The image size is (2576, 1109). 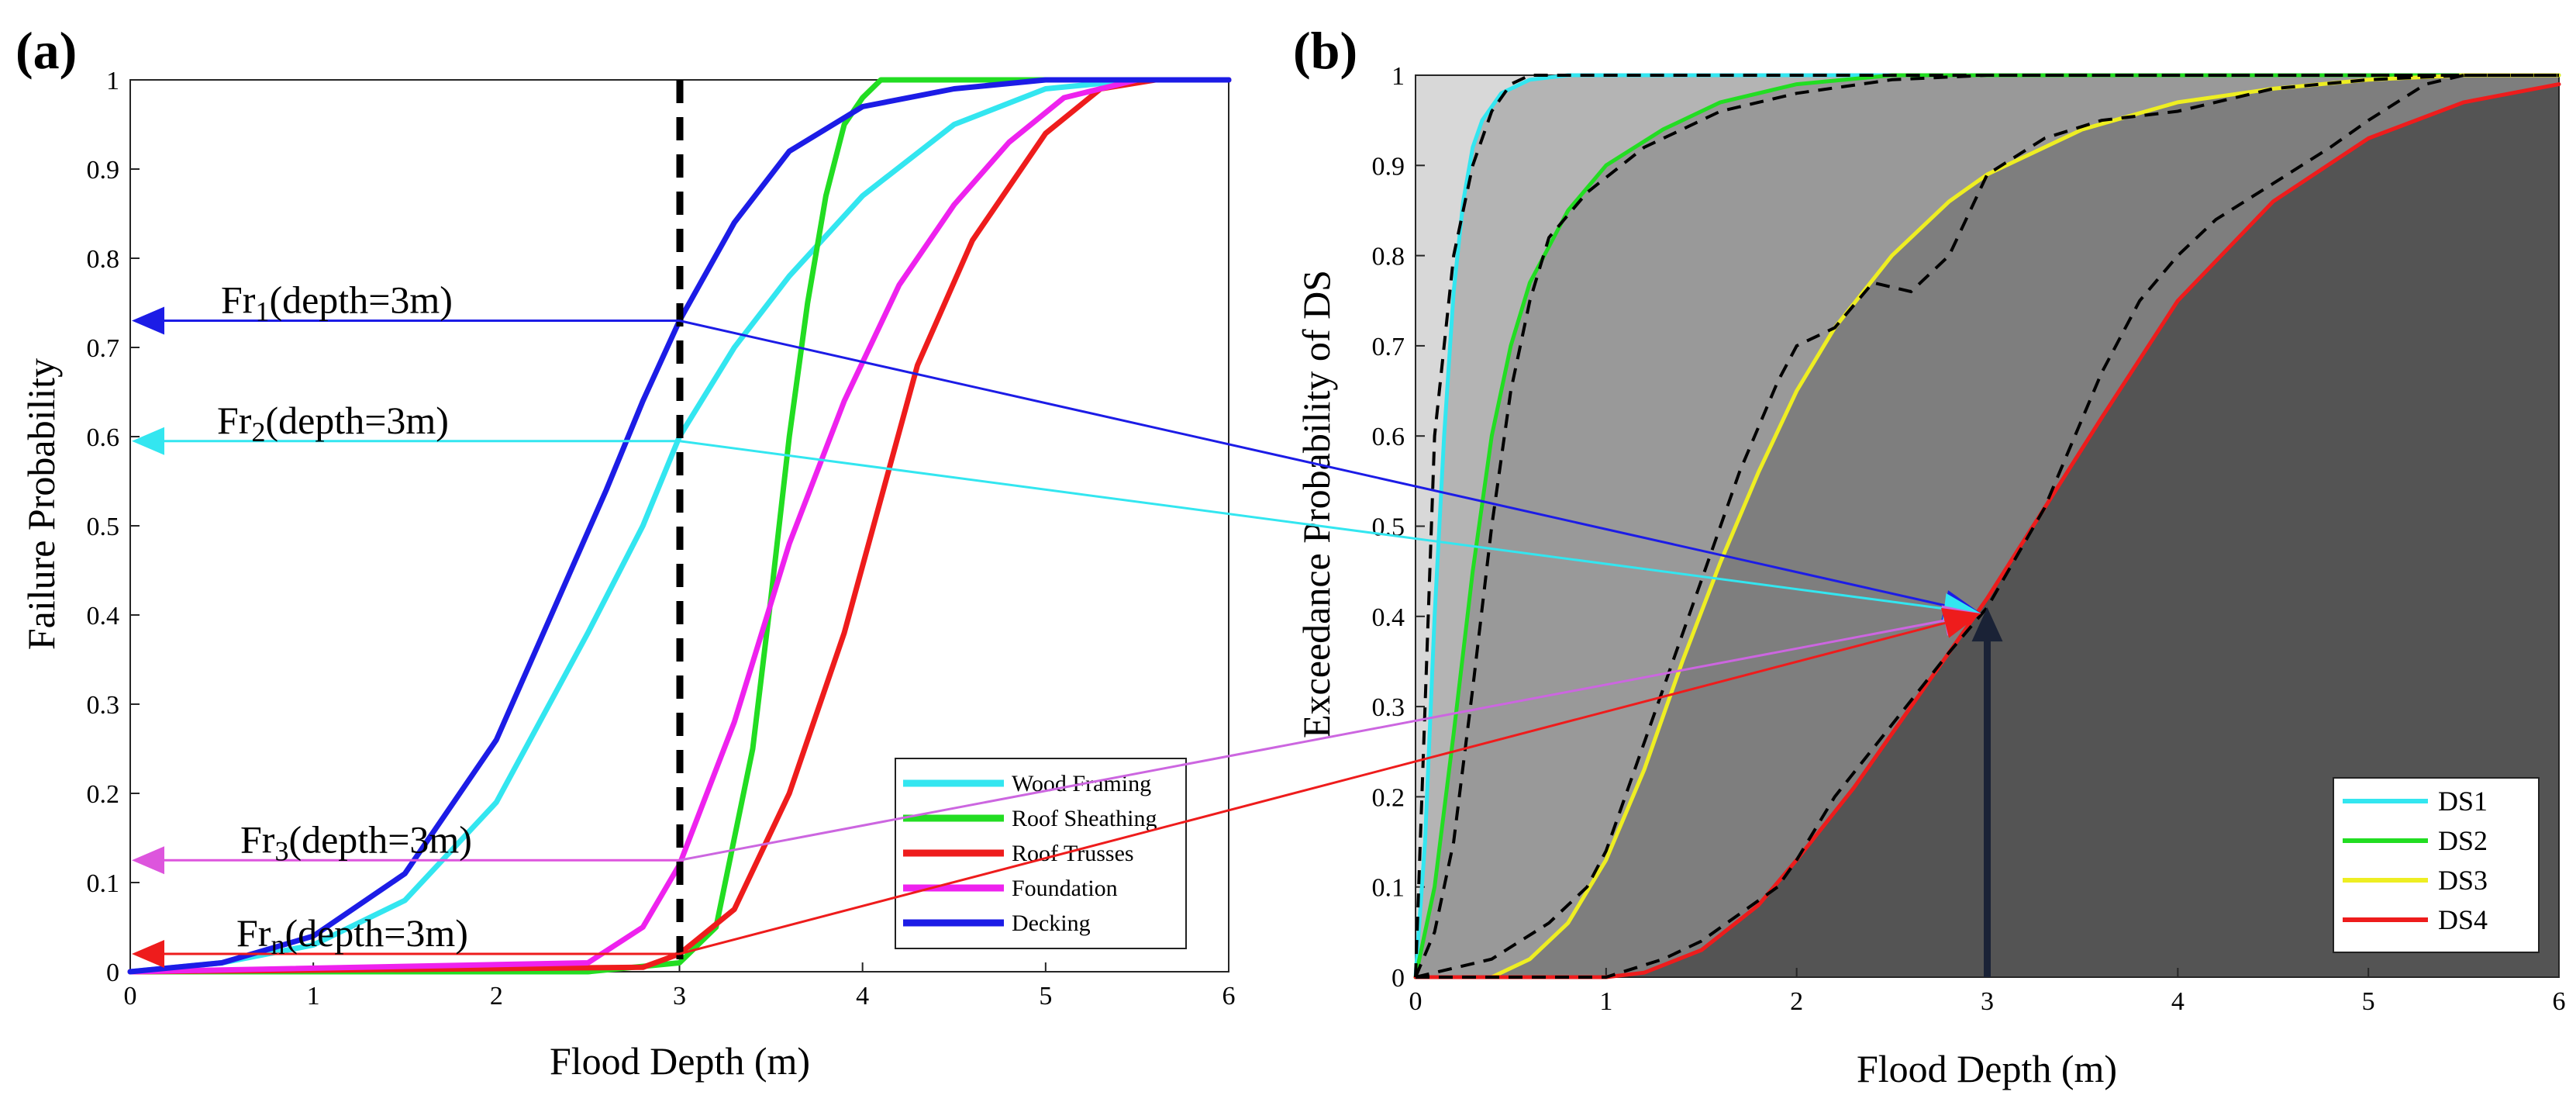 I want to click on fr4-arrowhead, so click(x=148, y=954).